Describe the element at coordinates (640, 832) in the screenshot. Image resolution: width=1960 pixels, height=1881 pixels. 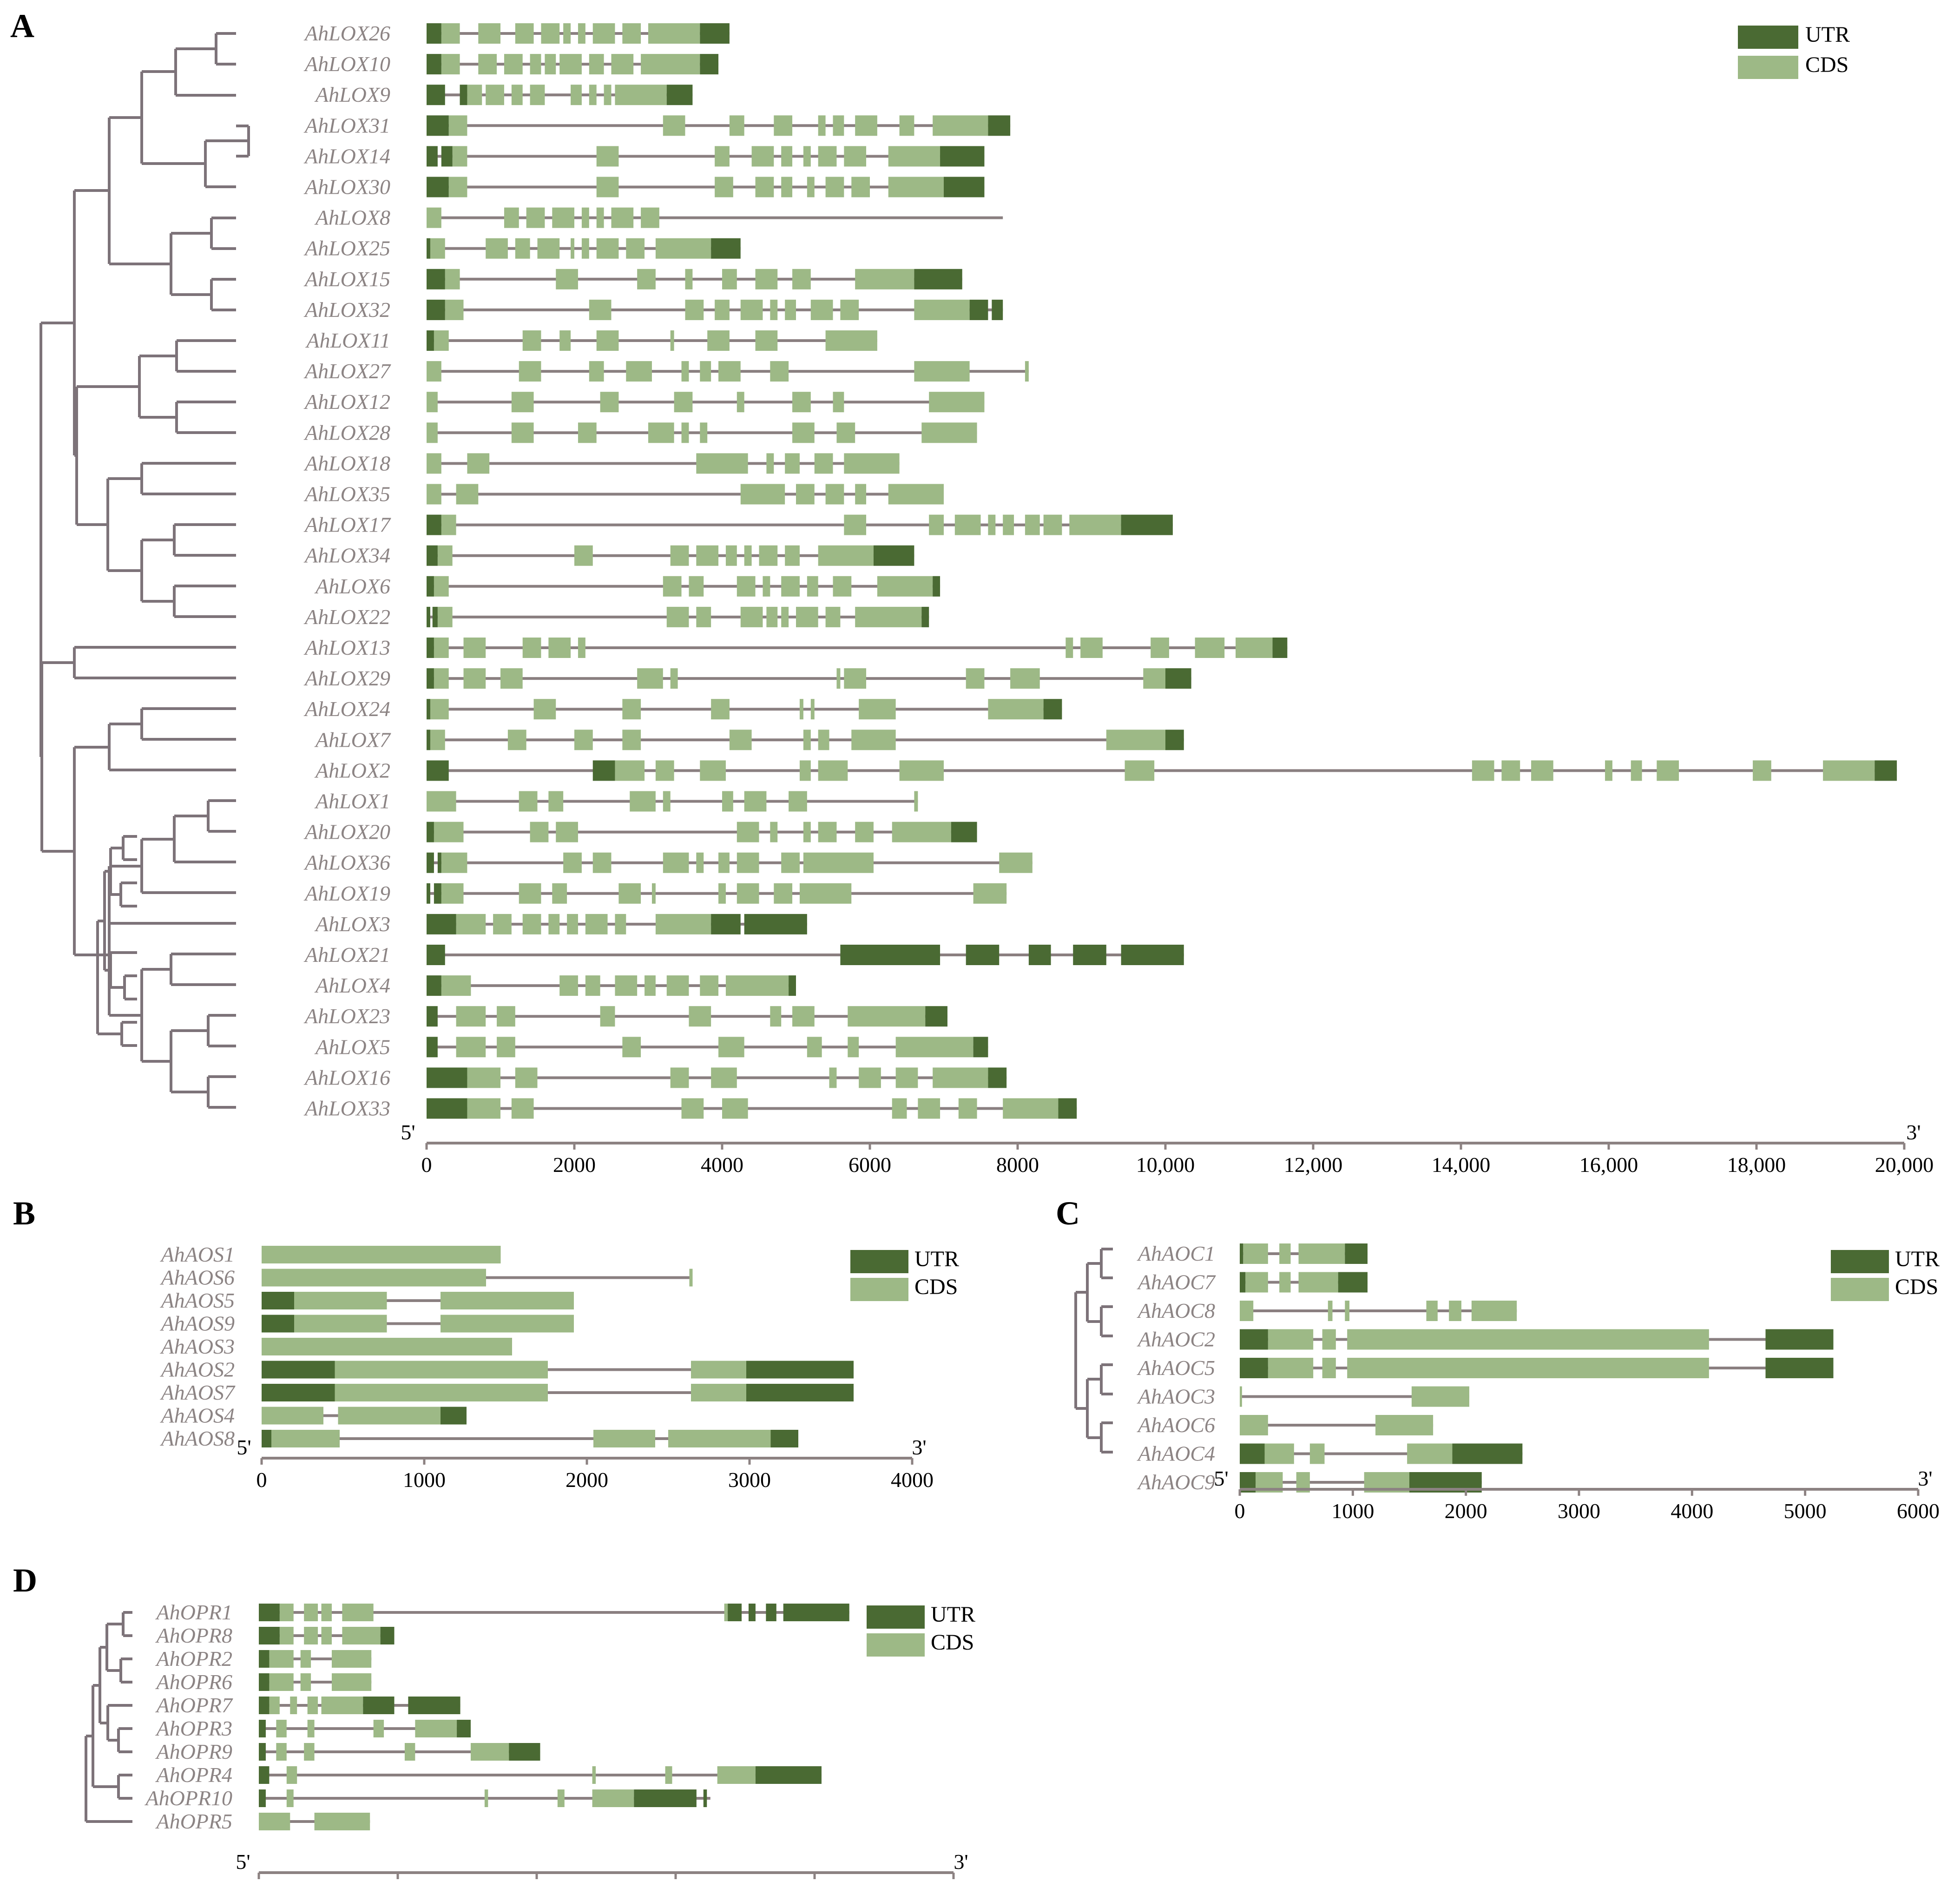
I see `gene-row: AhLOX20` at that location.